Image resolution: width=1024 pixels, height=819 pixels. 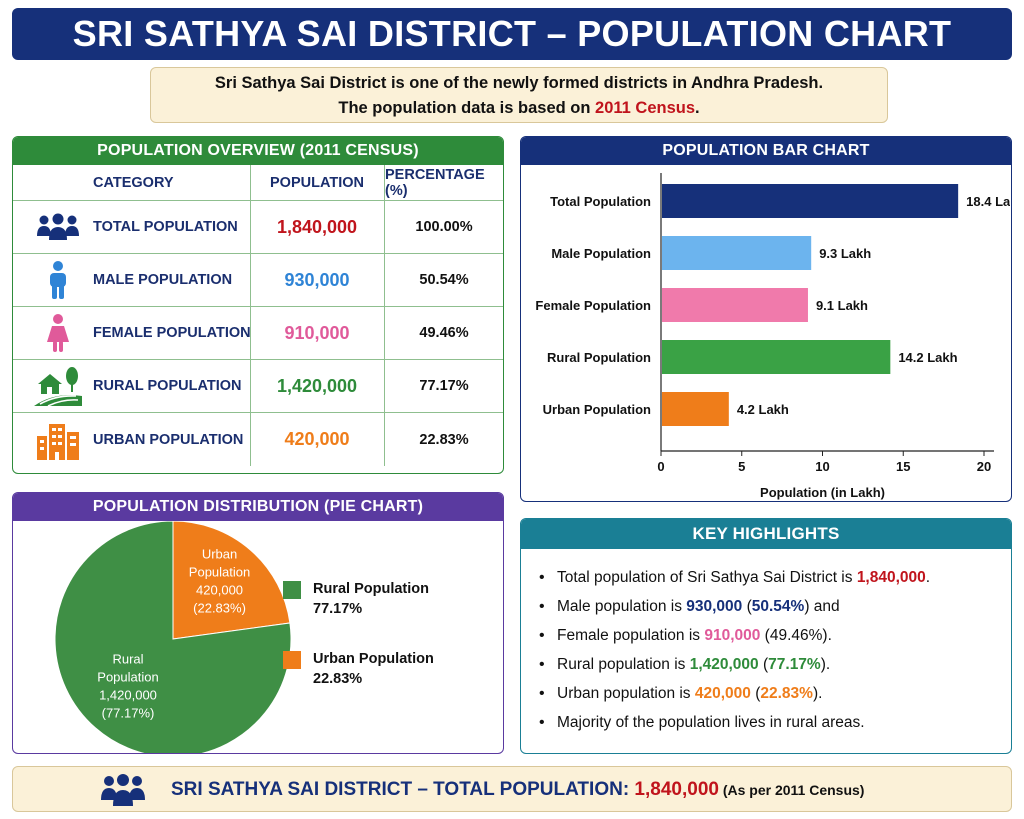 I want to click on legend-swatch-urban, so click(x=292, y=660).